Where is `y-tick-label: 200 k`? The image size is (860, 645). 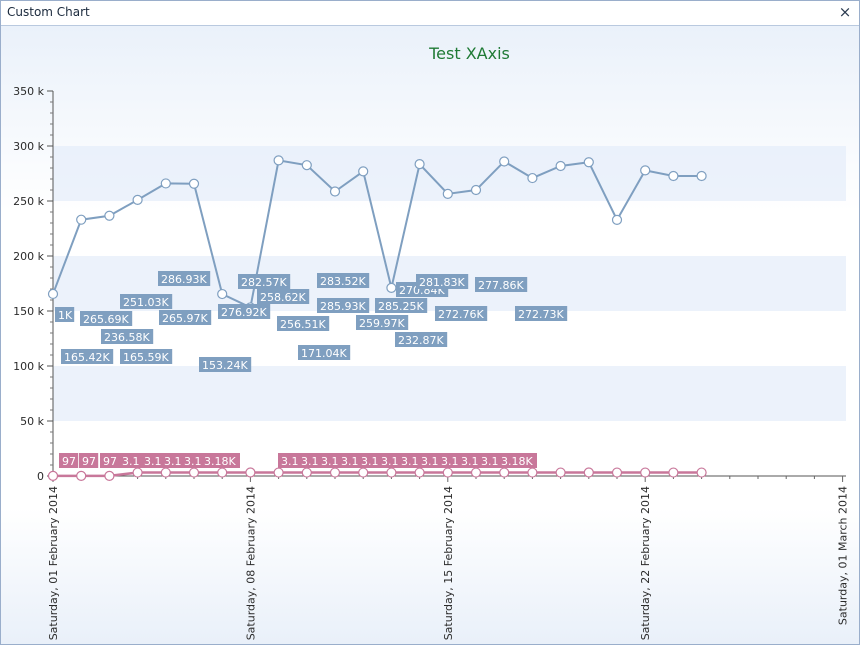
y-tick-label: 200 k is located at coordinates (28, 256).